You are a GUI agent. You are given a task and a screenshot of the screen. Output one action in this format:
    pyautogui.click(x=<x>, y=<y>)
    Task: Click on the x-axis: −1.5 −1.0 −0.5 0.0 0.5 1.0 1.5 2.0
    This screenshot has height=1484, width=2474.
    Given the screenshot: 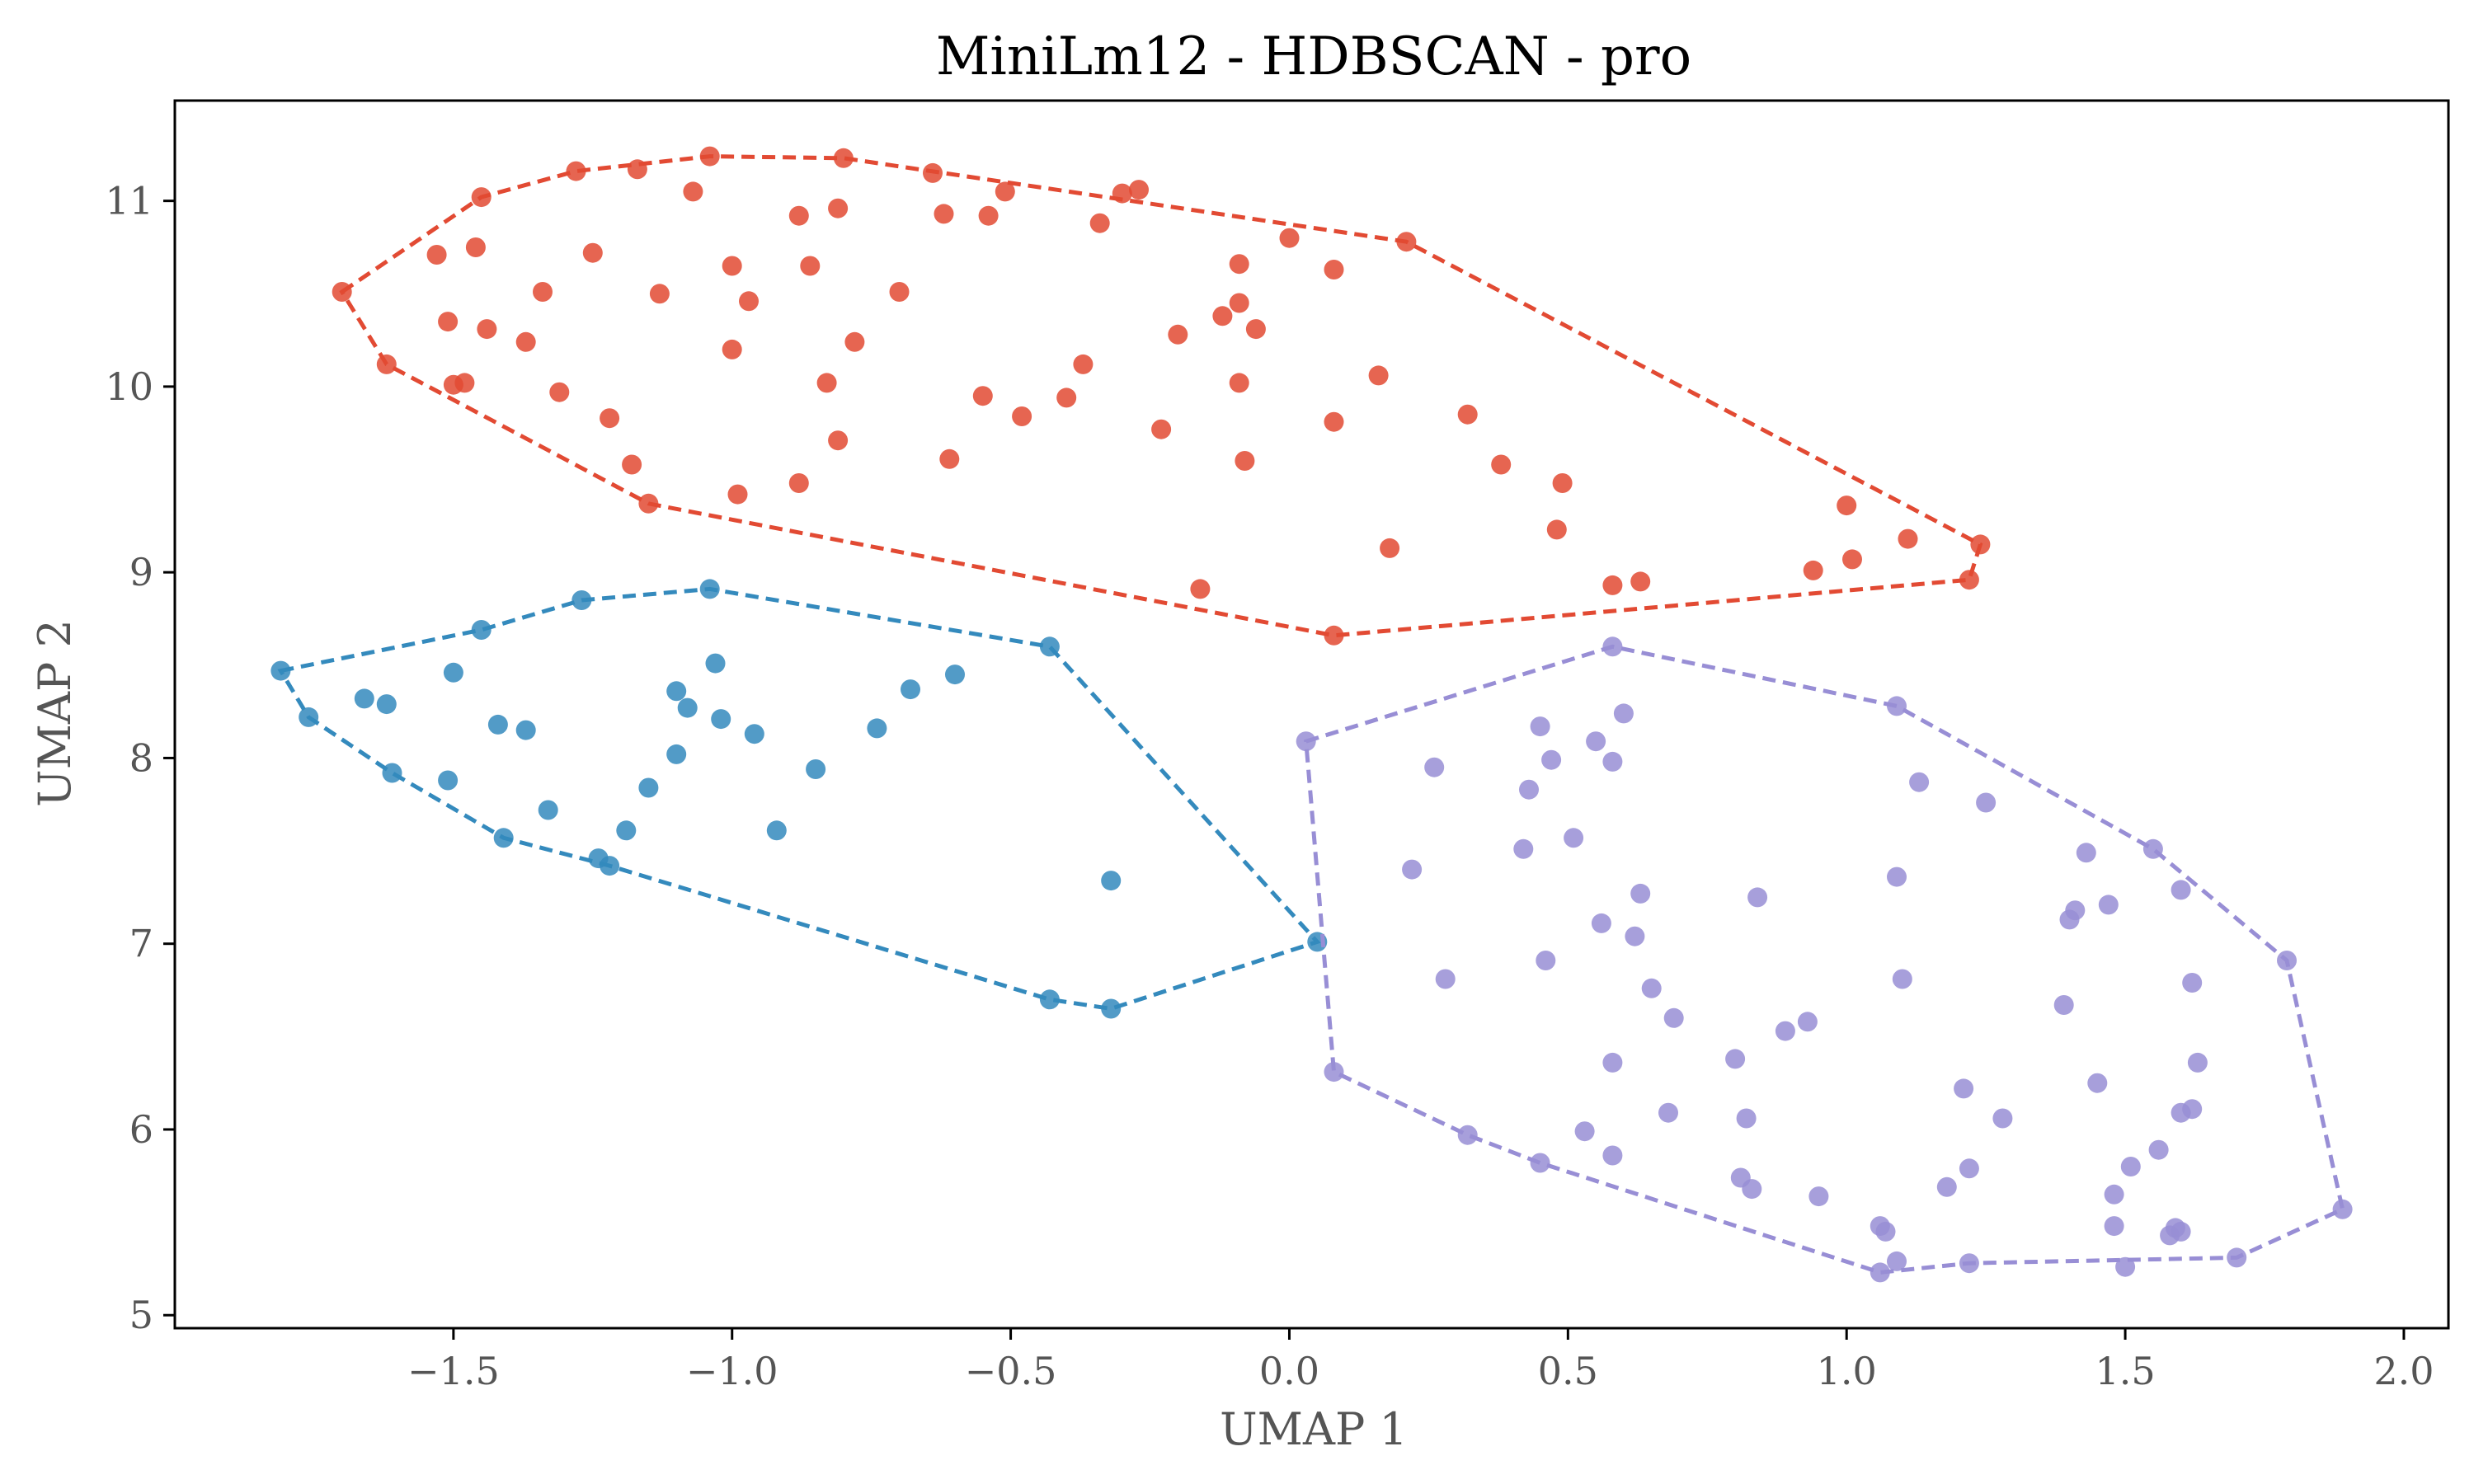 What is the action you would take?
    pyautogui.click(x=1420, y=1360)
    